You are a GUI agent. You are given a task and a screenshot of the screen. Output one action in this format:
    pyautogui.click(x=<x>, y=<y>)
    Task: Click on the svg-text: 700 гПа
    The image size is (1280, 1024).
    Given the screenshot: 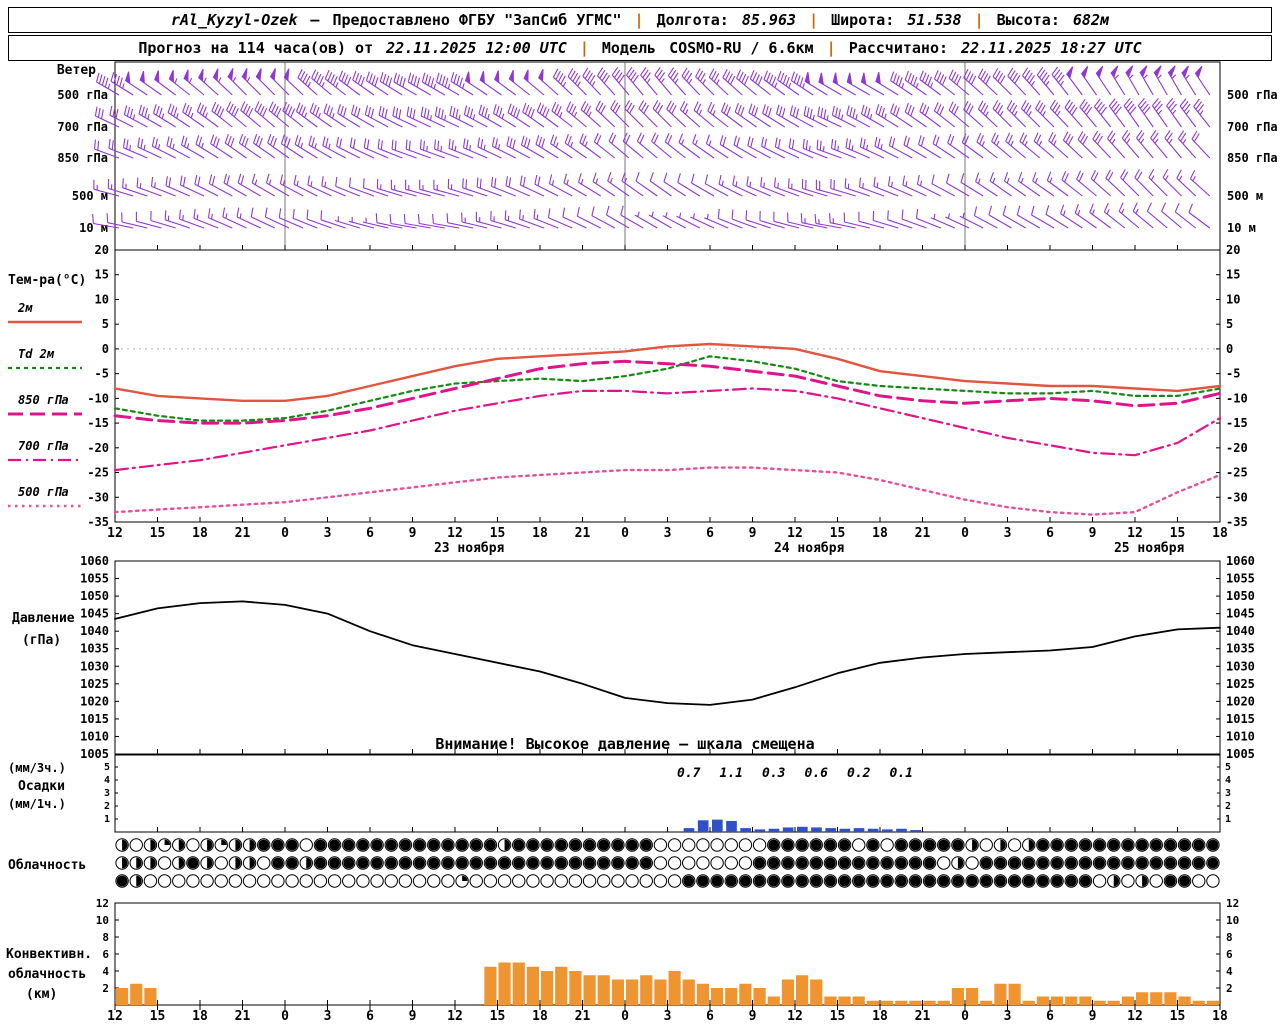 What is the action you would take?
    pyautogui.click(x=43, y=446)
    